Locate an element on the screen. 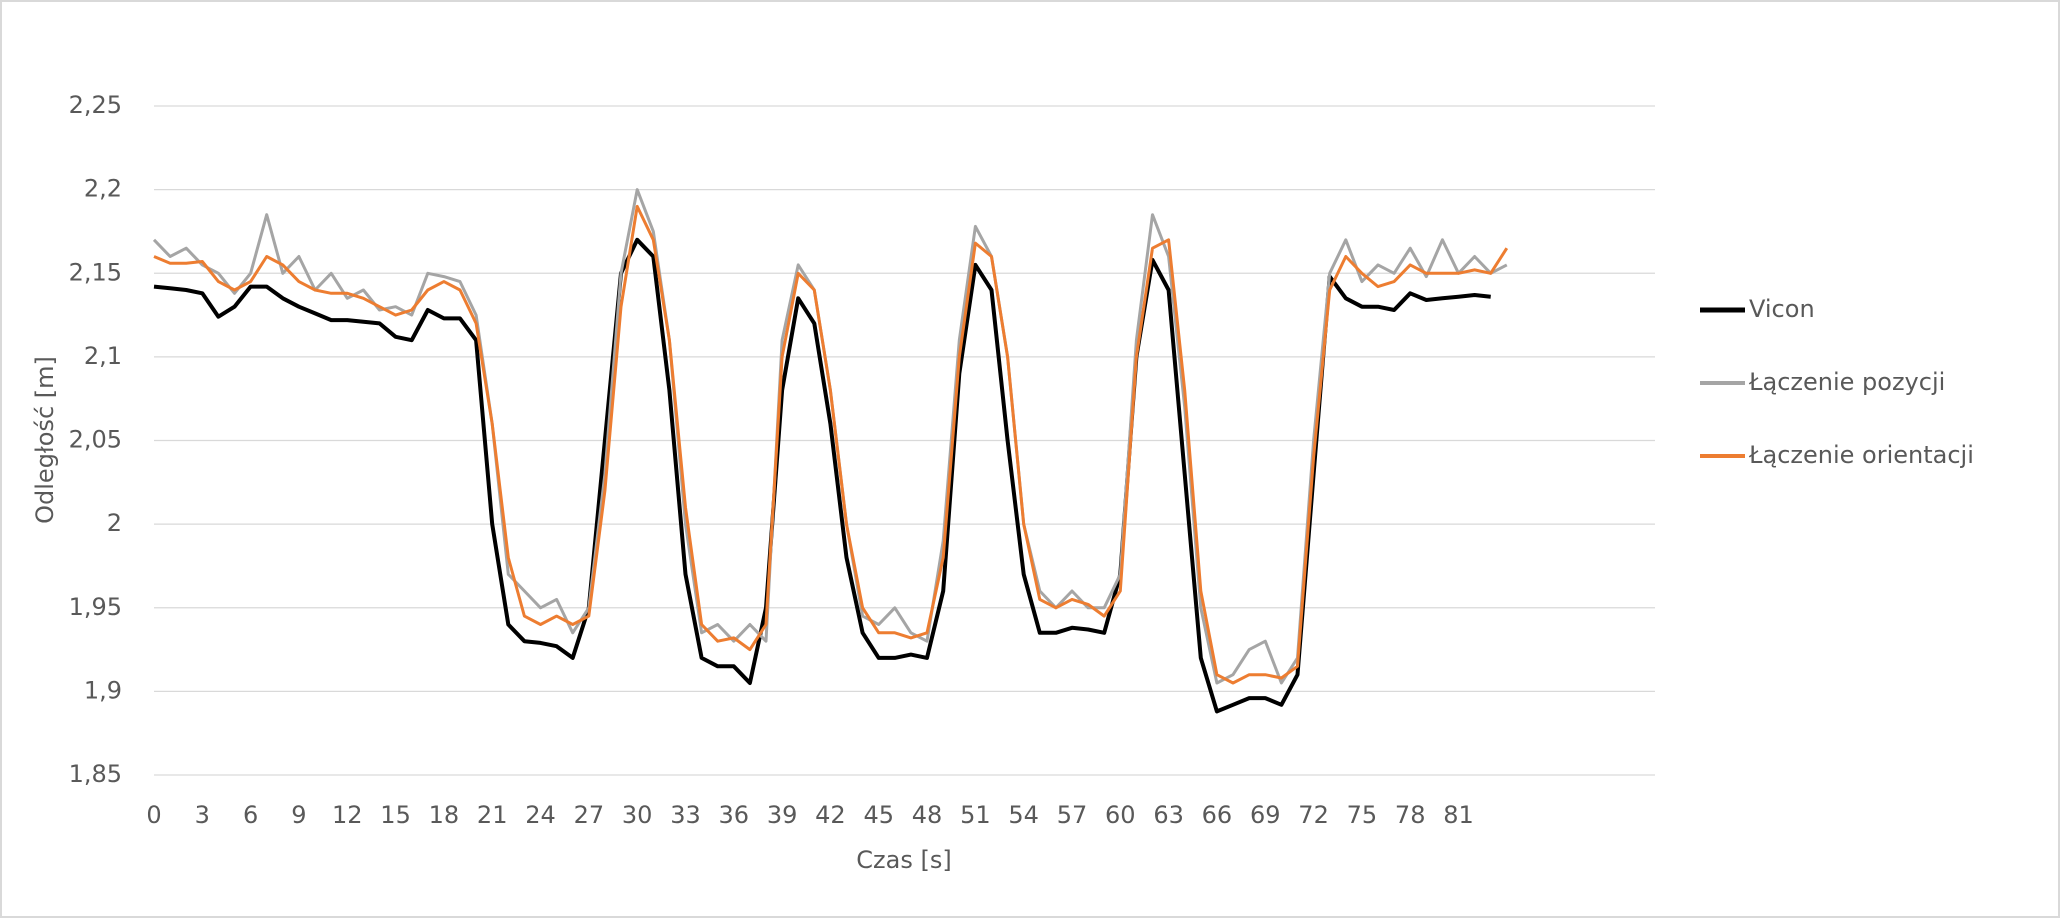 Image resolution: width=2060 pixels, height=918 pixels. y-tick-label: 2,15 is located at coordinates (95, 272).